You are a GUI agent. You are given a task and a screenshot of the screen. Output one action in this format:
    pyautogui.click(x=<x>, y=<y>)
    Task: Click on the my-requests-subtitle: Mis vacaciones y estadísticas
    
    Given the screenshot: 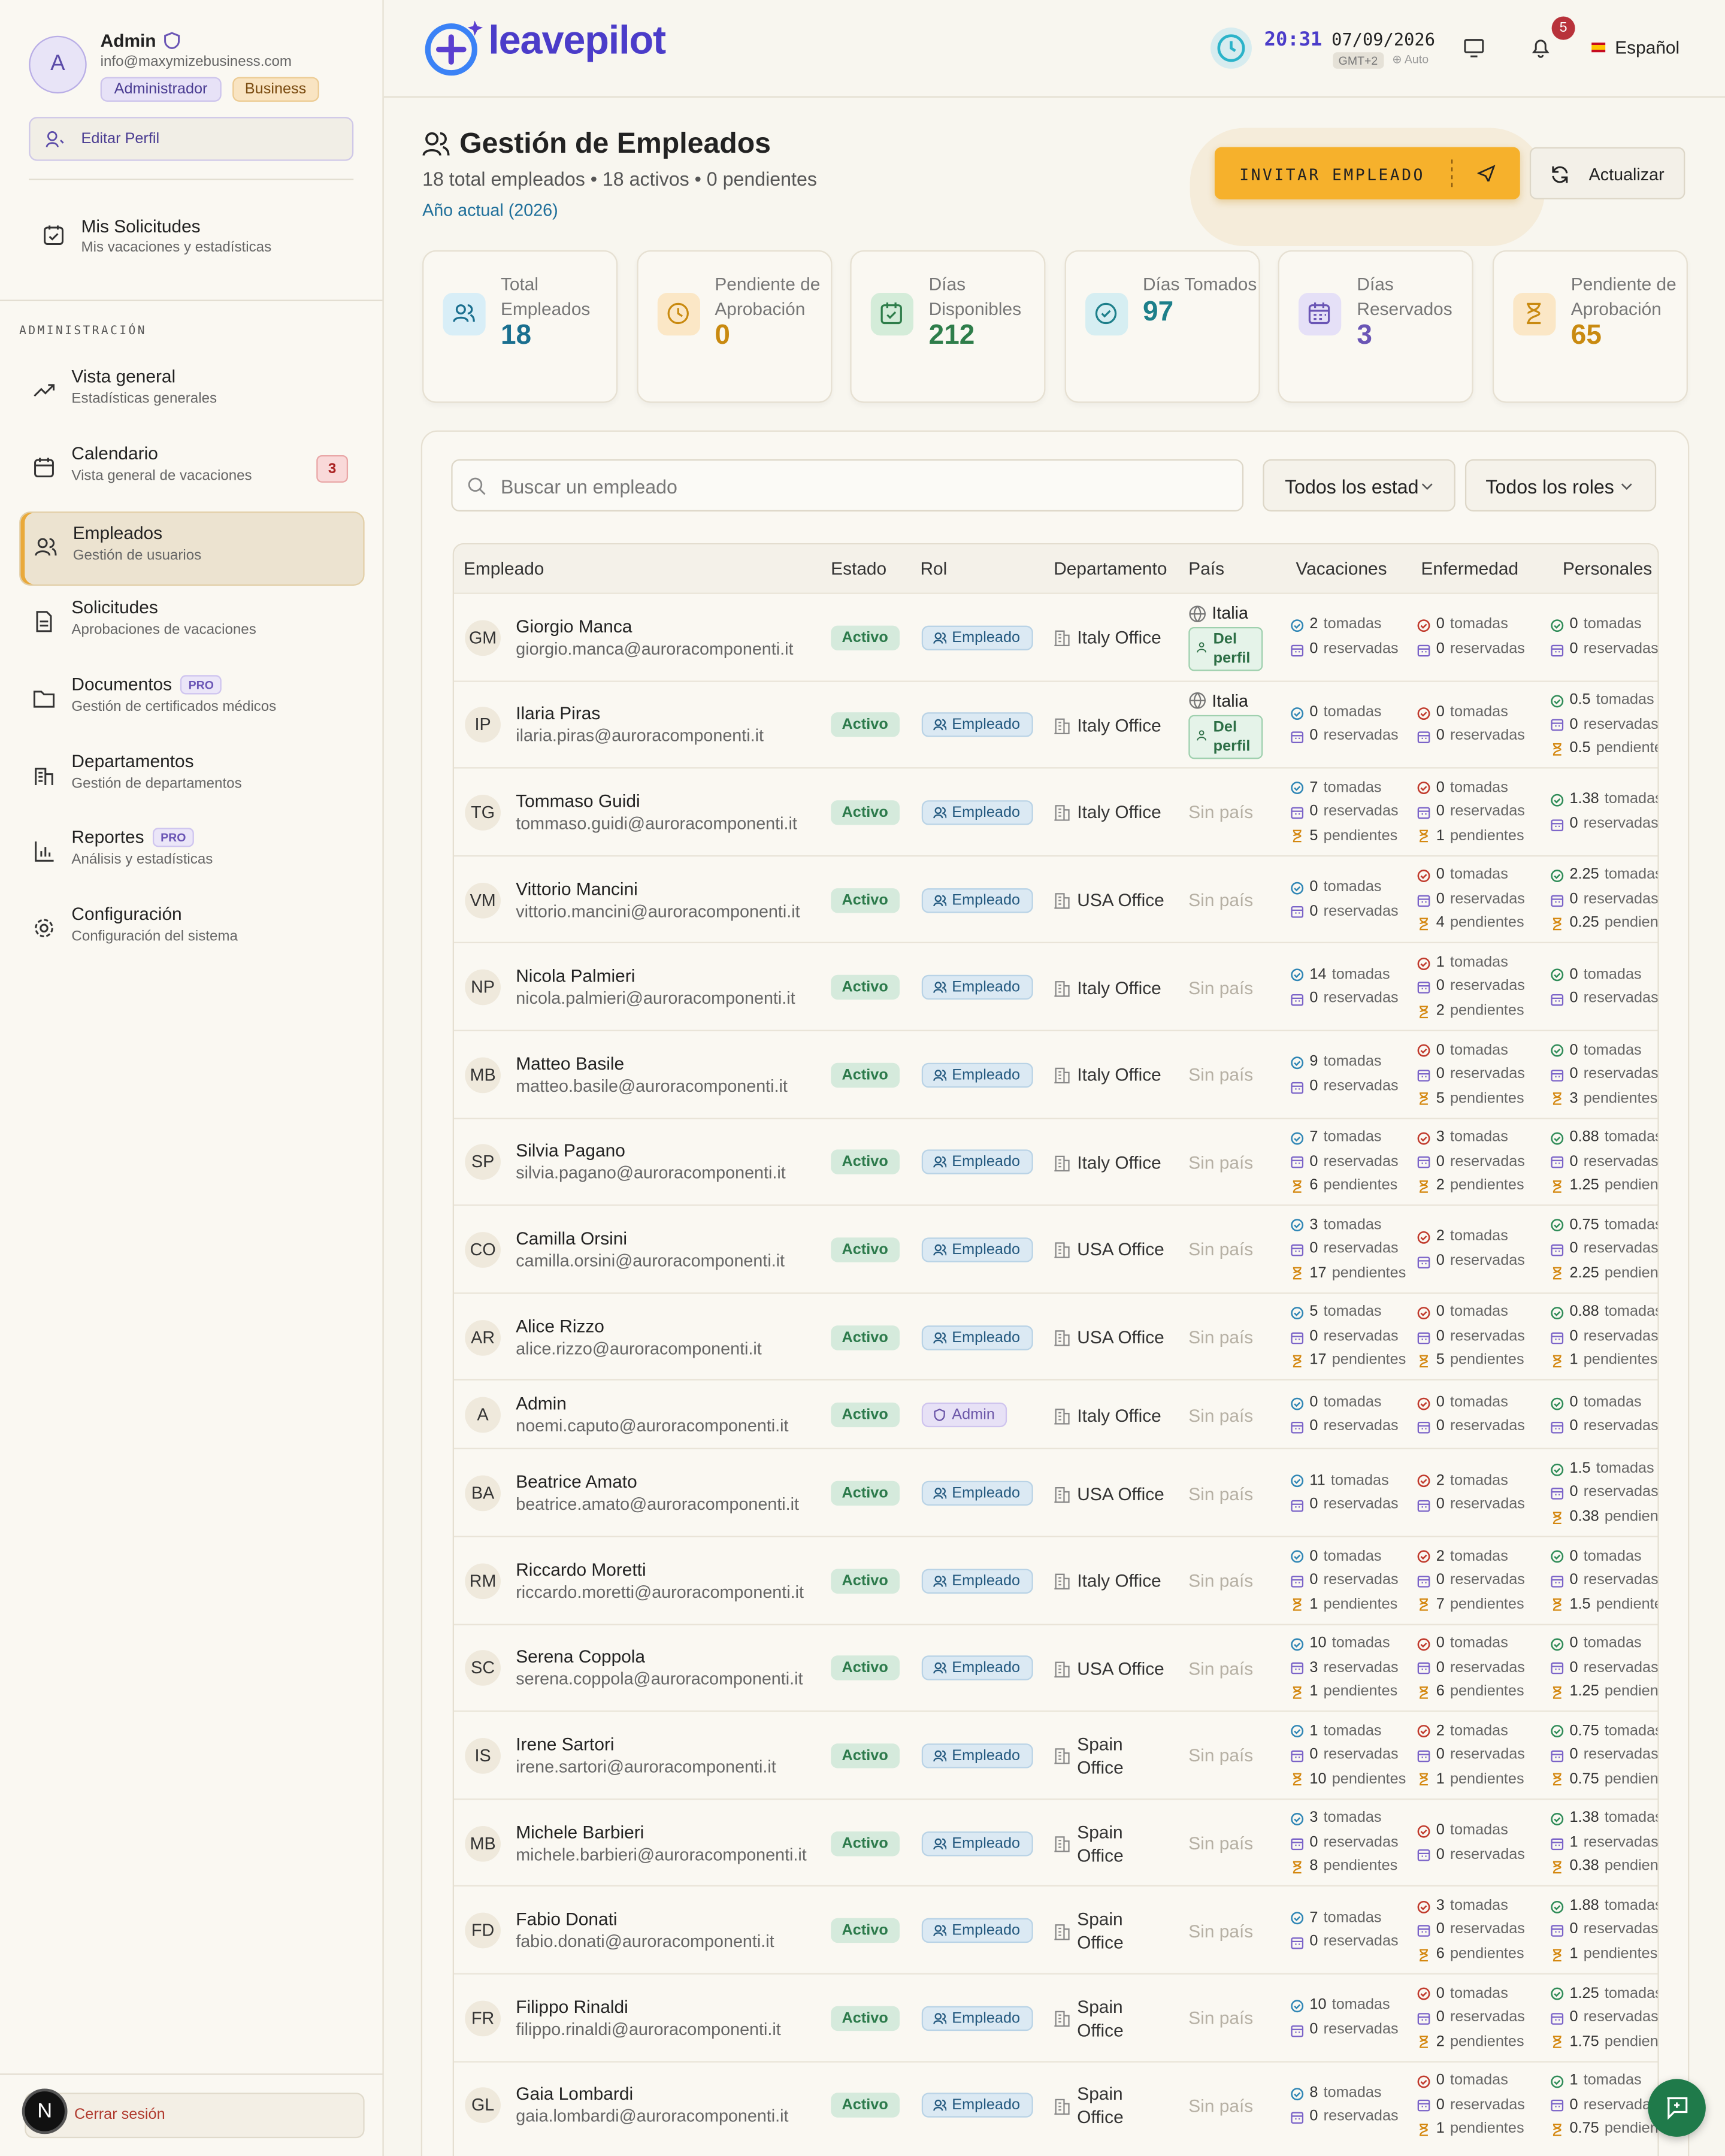 What is the action you would take?
    pyautogui.click(x=176, y=247)
    